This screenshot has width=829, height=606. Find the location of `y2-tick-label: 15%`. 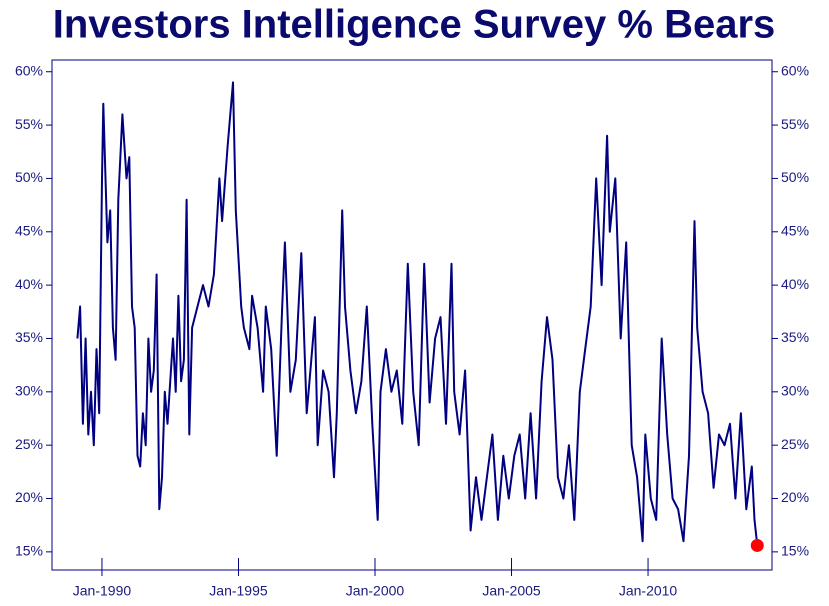

y2-tick-label: 15% is located at coordinates (795, 551).